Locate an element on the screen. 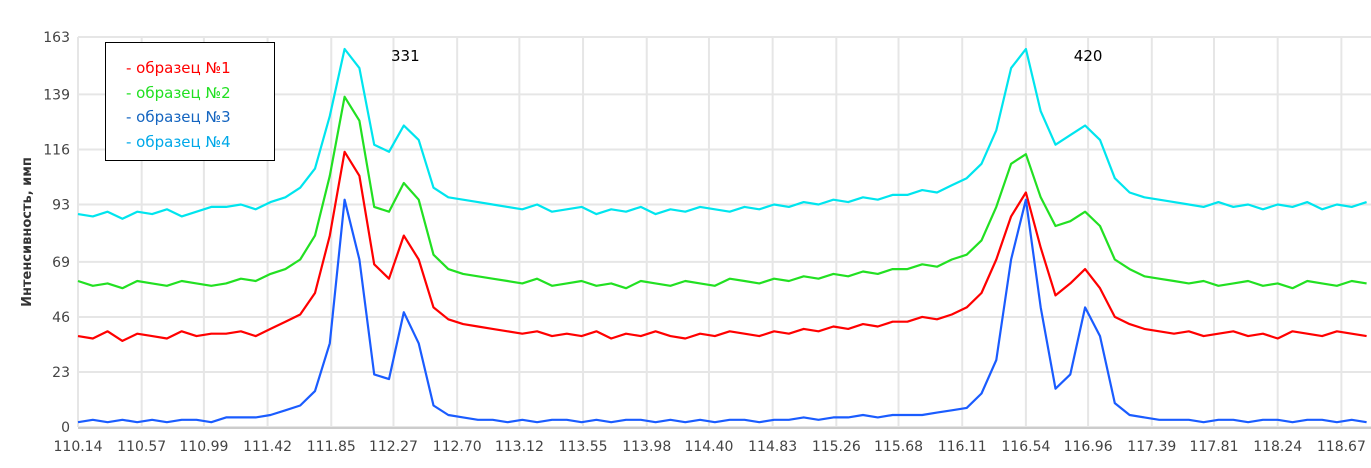  annotation-420: 420 is located at coordinates (1088, 56).